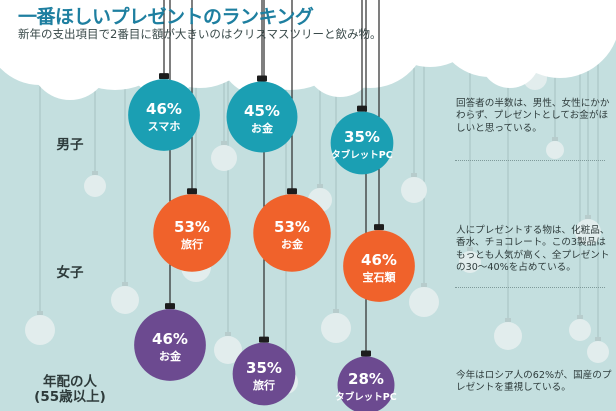 This screenshot has width=616, height=411. I want to click on value-label: 28%, so click(366, 379).